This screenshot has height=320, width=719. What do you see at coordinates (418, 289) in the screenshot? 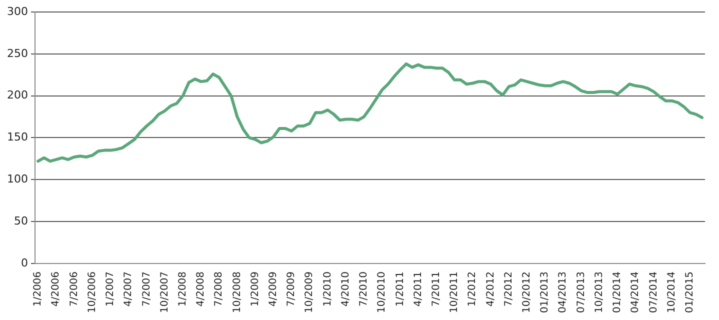
I see `x-tick-label: 4/2011` at bounding box center [418, 289].